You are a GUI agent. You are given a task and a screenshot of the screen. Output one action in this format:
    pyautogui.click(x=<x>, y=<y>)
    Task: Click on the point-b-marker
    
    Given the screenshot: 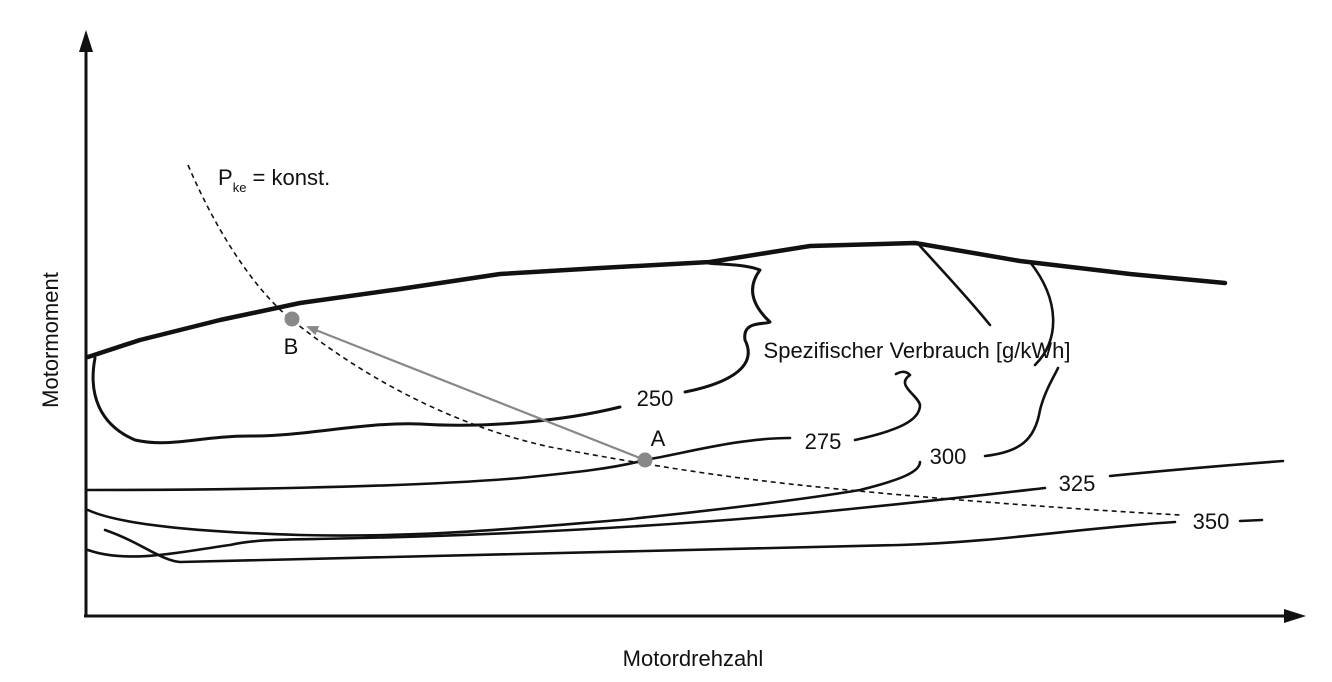 What is the action you would take?
    pyautogui.click(x=292, y=319)
    